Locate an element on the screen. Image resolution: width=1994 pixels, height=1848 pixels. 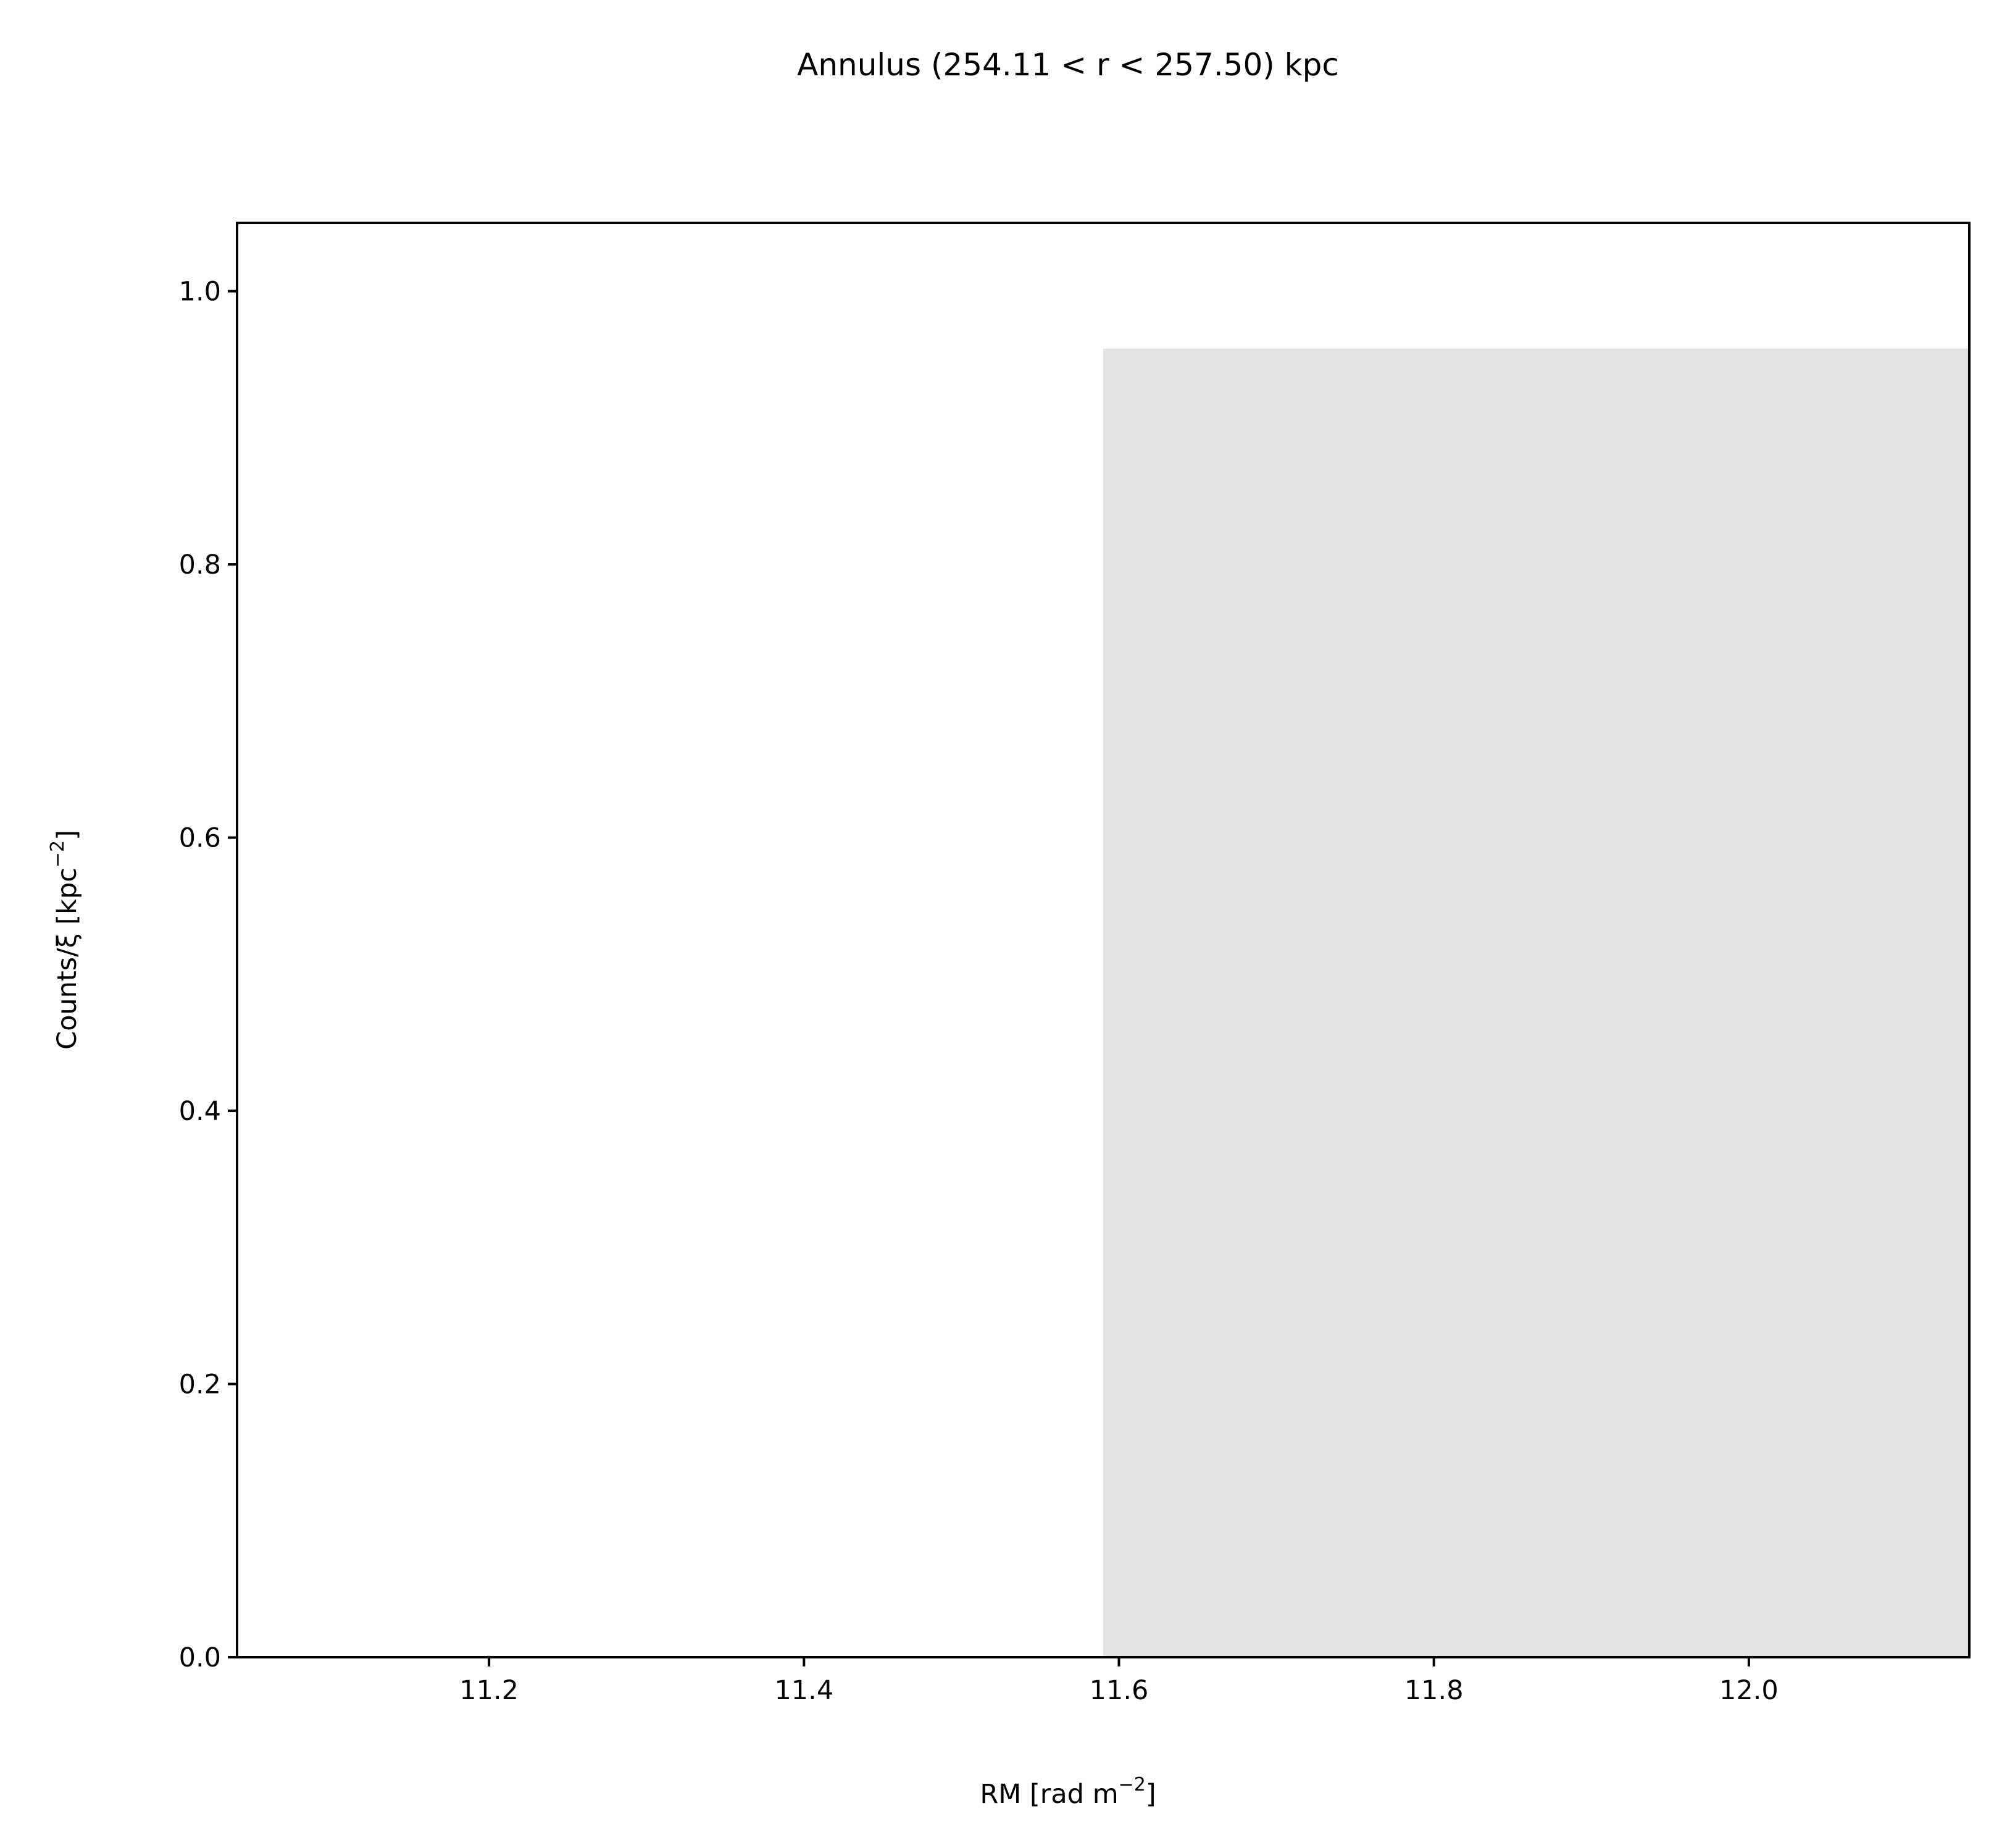
x-tick-label: 11.8 is located at coordinates (1434, 1690).